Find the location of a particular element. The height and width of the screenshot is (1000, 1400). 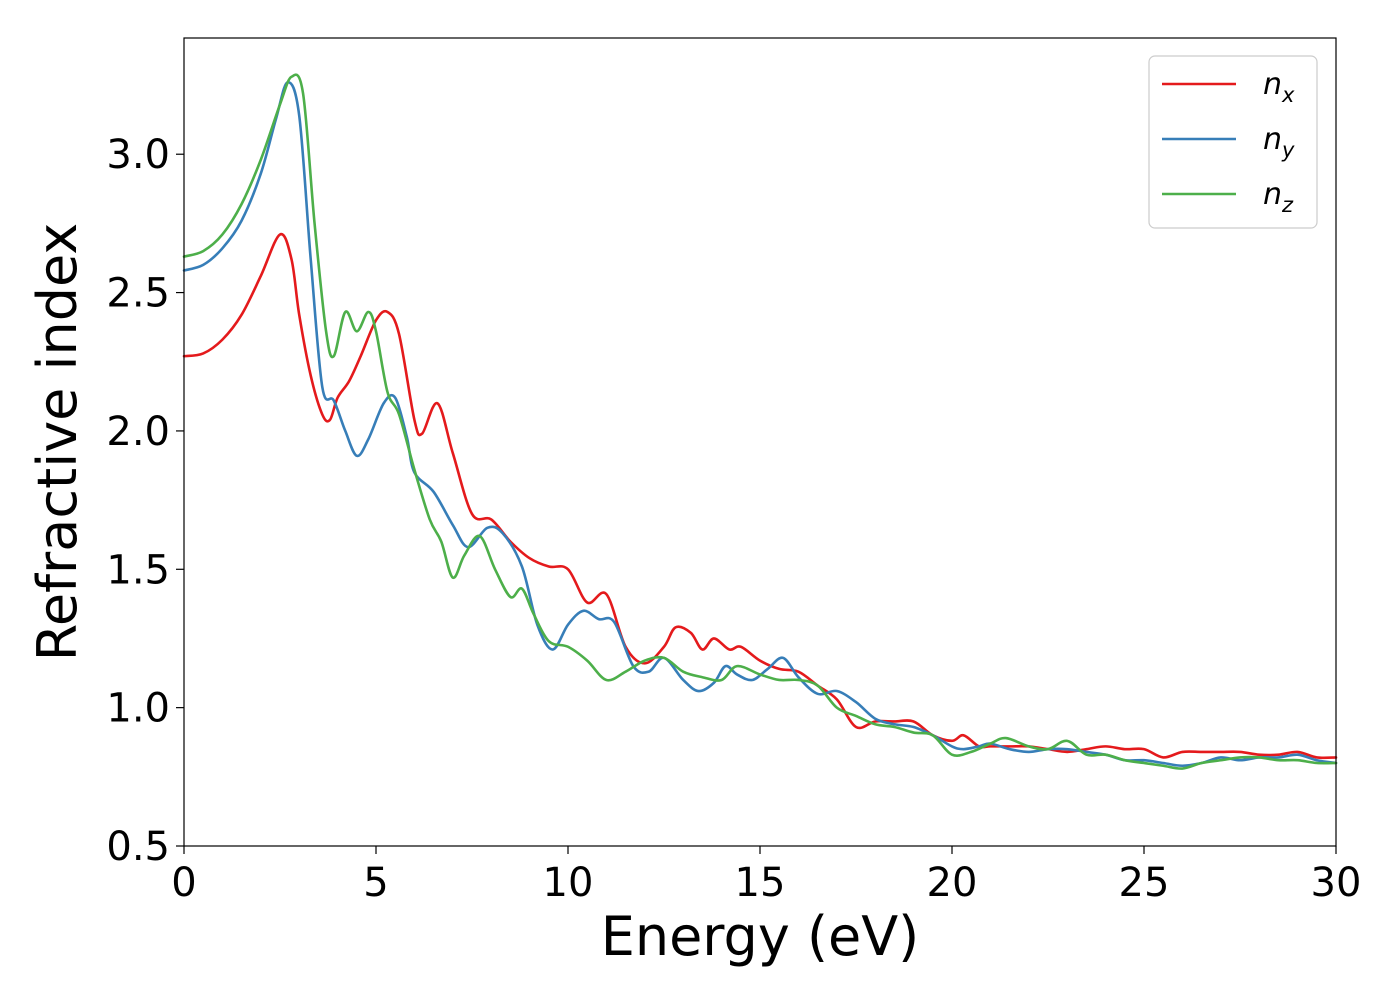

x-axis-label: Energy (eV) is located at coordinates (760, 936).